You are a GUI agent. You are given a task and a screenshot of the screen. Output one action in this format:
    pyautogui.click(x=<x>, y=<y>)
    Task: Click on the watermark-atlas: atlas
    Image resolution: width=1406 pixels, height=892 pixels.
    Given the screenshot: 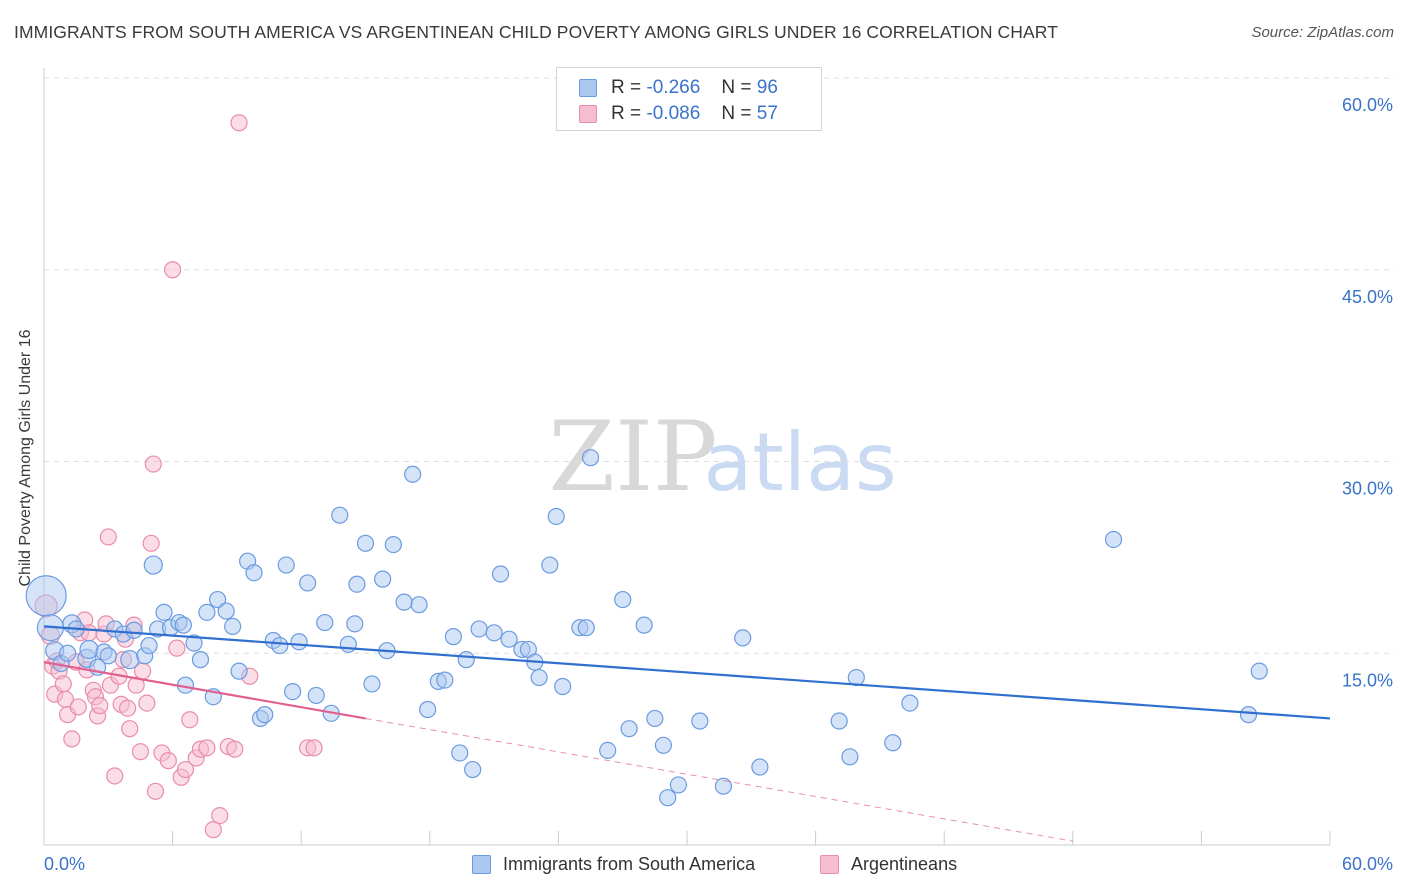 What is the action you would take?
    pyautogui.click(x=799, y=462)
    